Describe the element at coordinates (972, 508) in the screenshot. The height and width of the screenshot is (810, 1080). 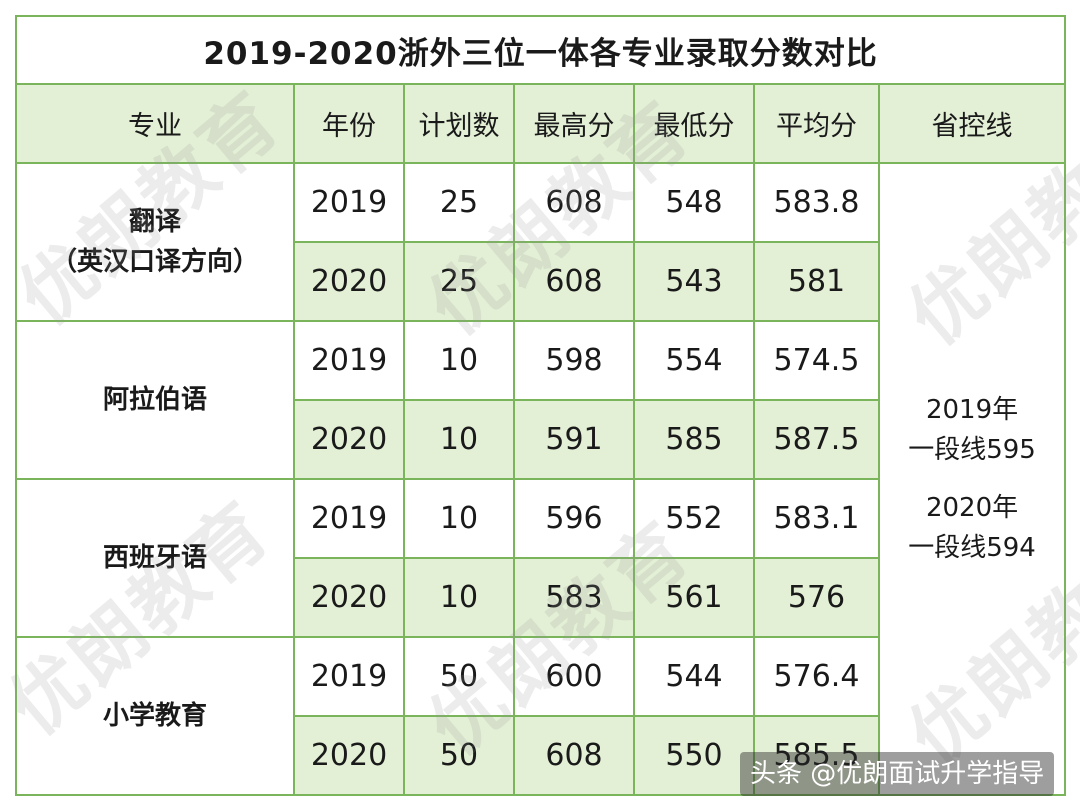
I see `control-2020-year: 2020年` at that location.